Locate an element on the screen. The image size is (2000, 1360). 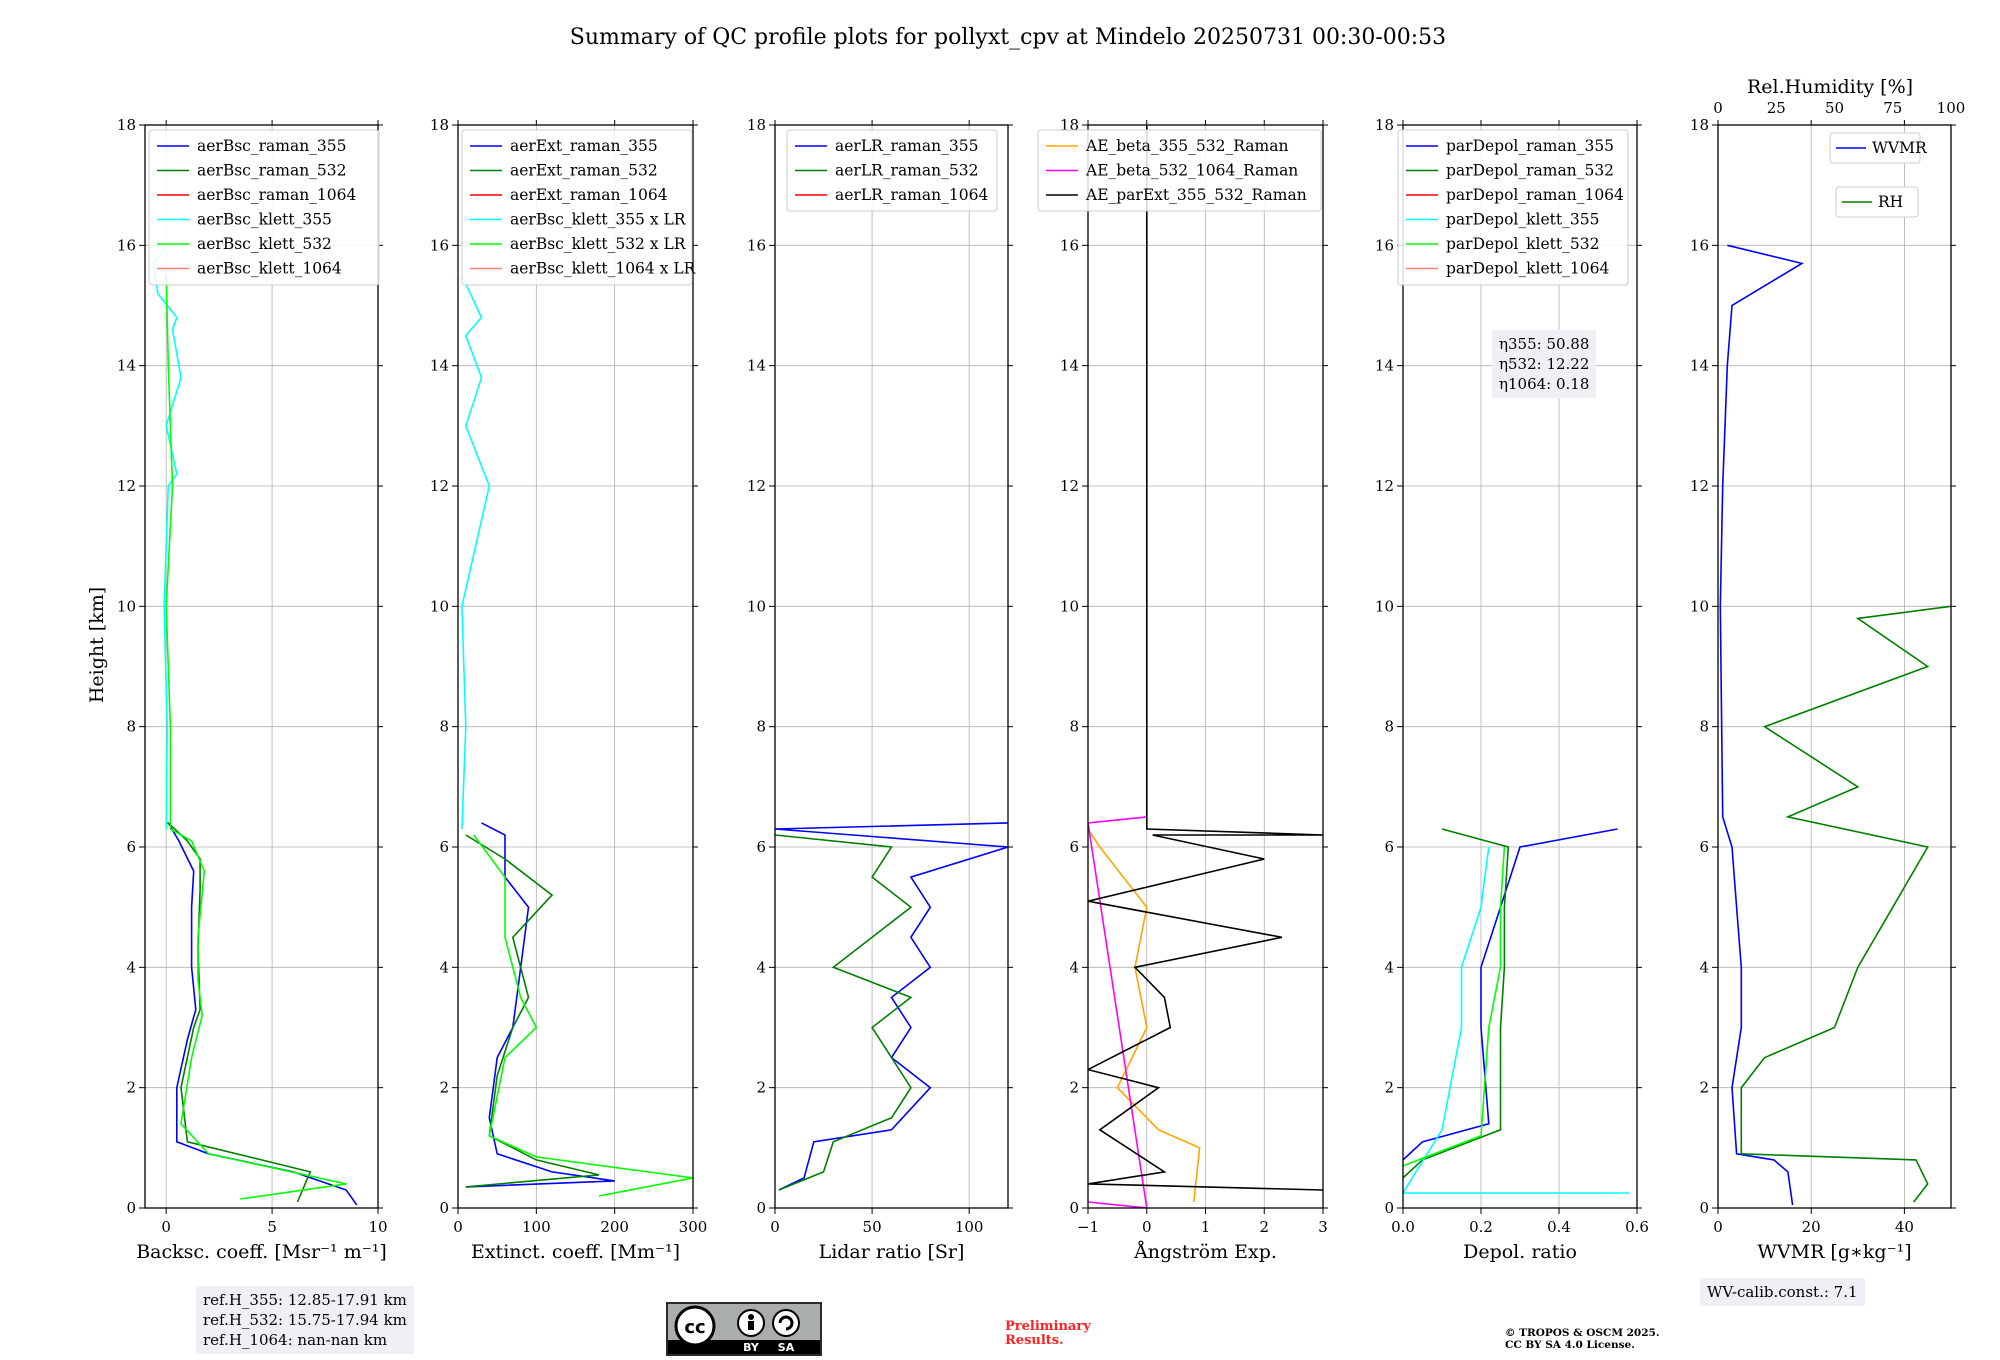
legend-label: AE_beta_355_532_Raman is located at coordinates (1186, 146).